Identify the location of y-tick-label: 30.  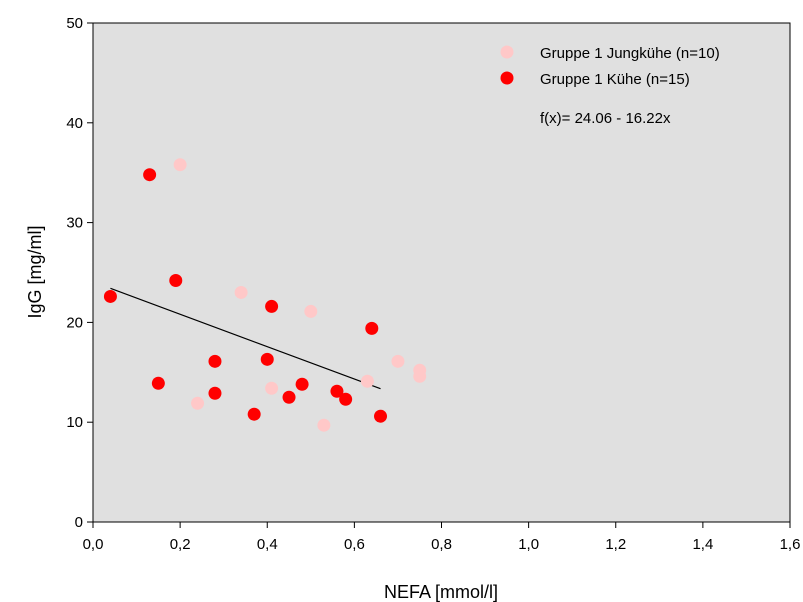
(74, 223).